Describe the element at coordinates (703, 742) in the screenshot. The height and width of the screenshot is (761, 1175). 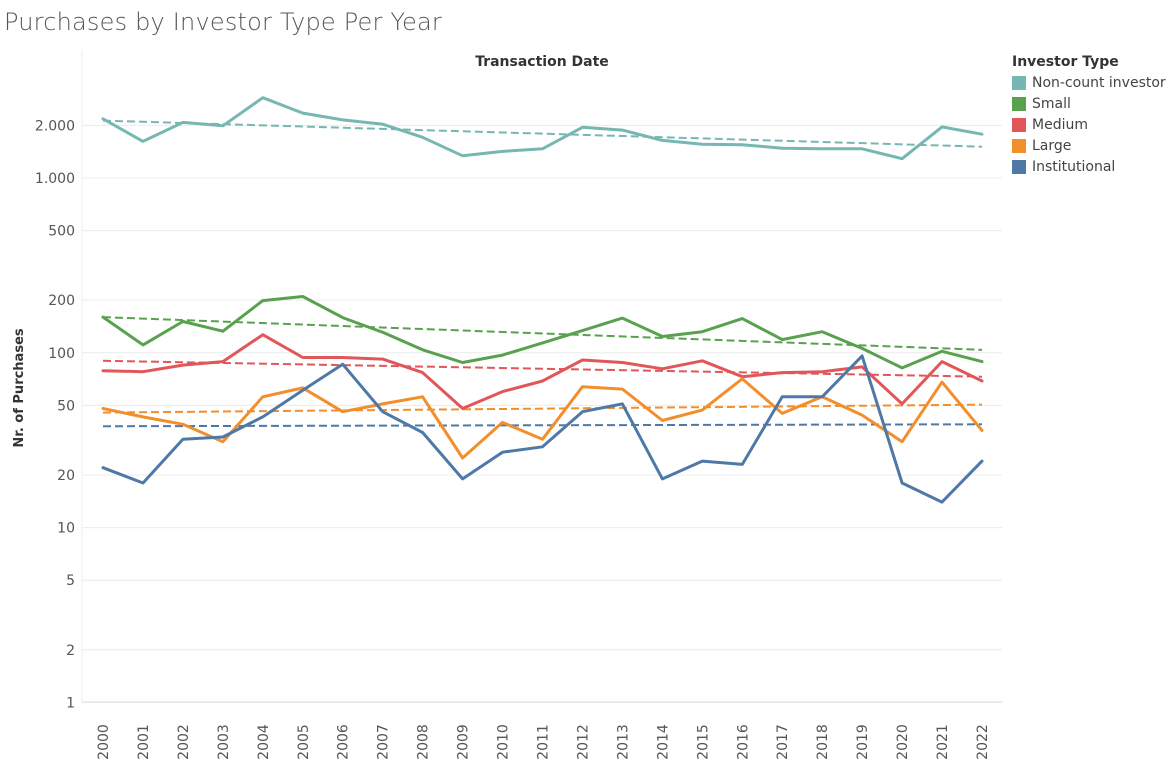
I see `x-tick-label: 2015` at that location.